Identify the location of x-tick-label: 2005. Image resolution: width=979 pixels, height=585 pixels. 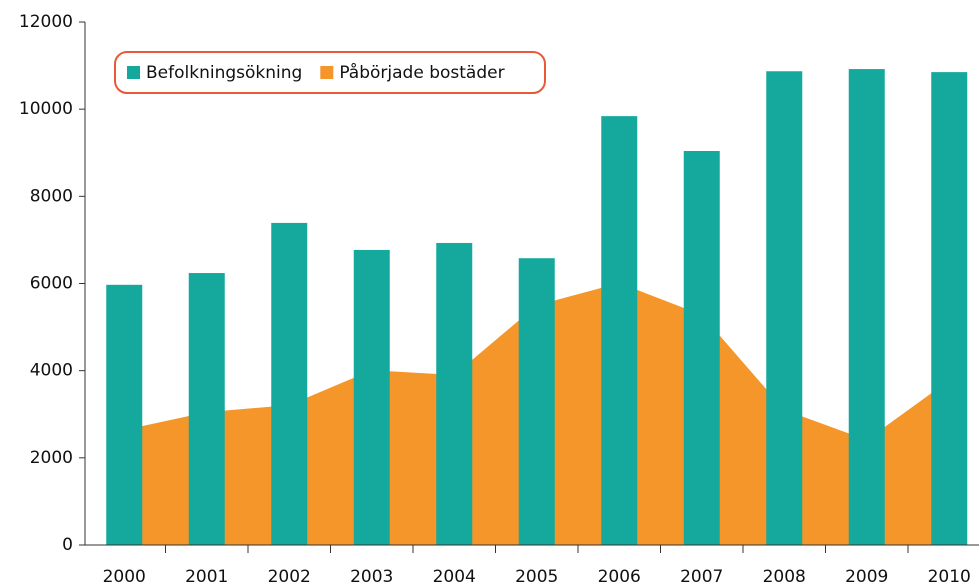
(536, 576).